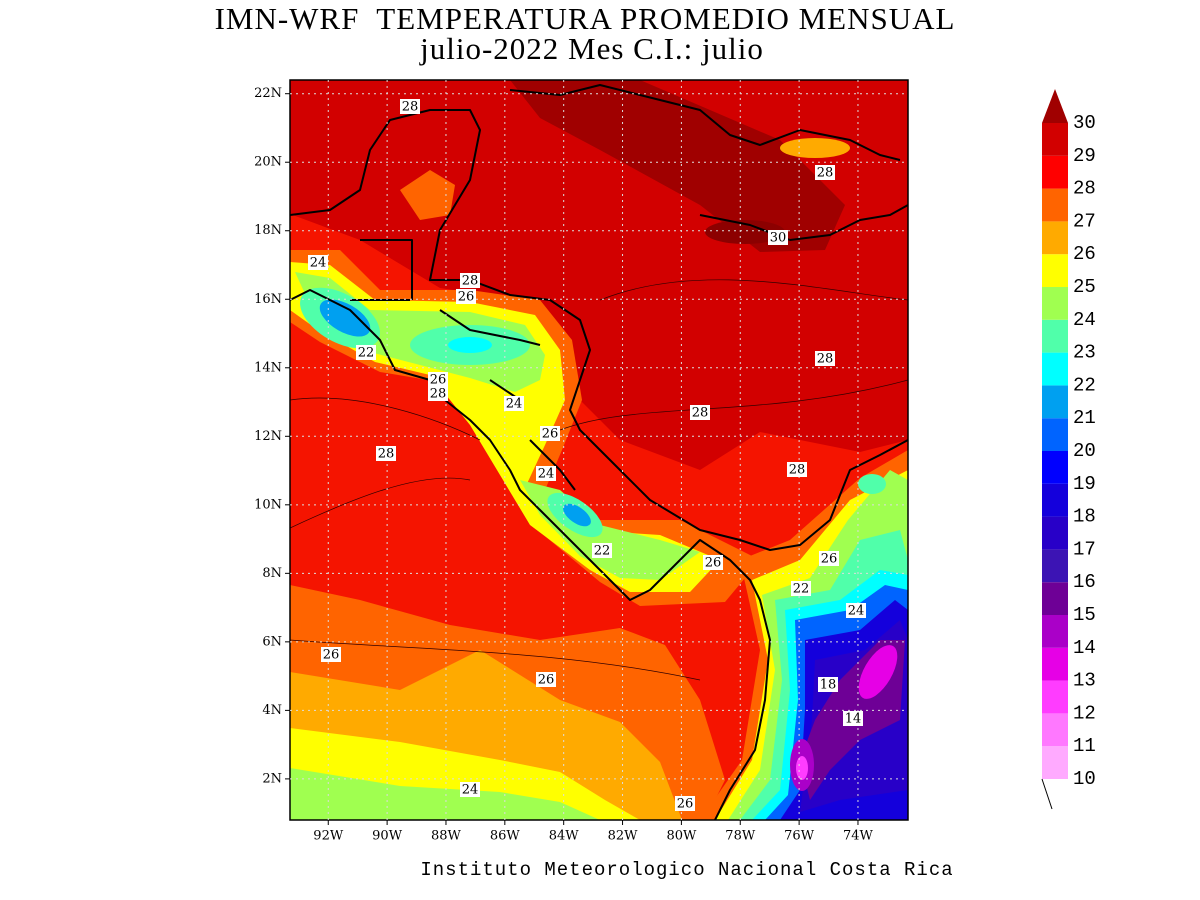 Image resolution: width=1200 pixels, height=900 pixels. What do you see at coordinates (1084, 681) in the screenshot?
I see `colorbar-label: 13` at bounding box center [1084, 681].